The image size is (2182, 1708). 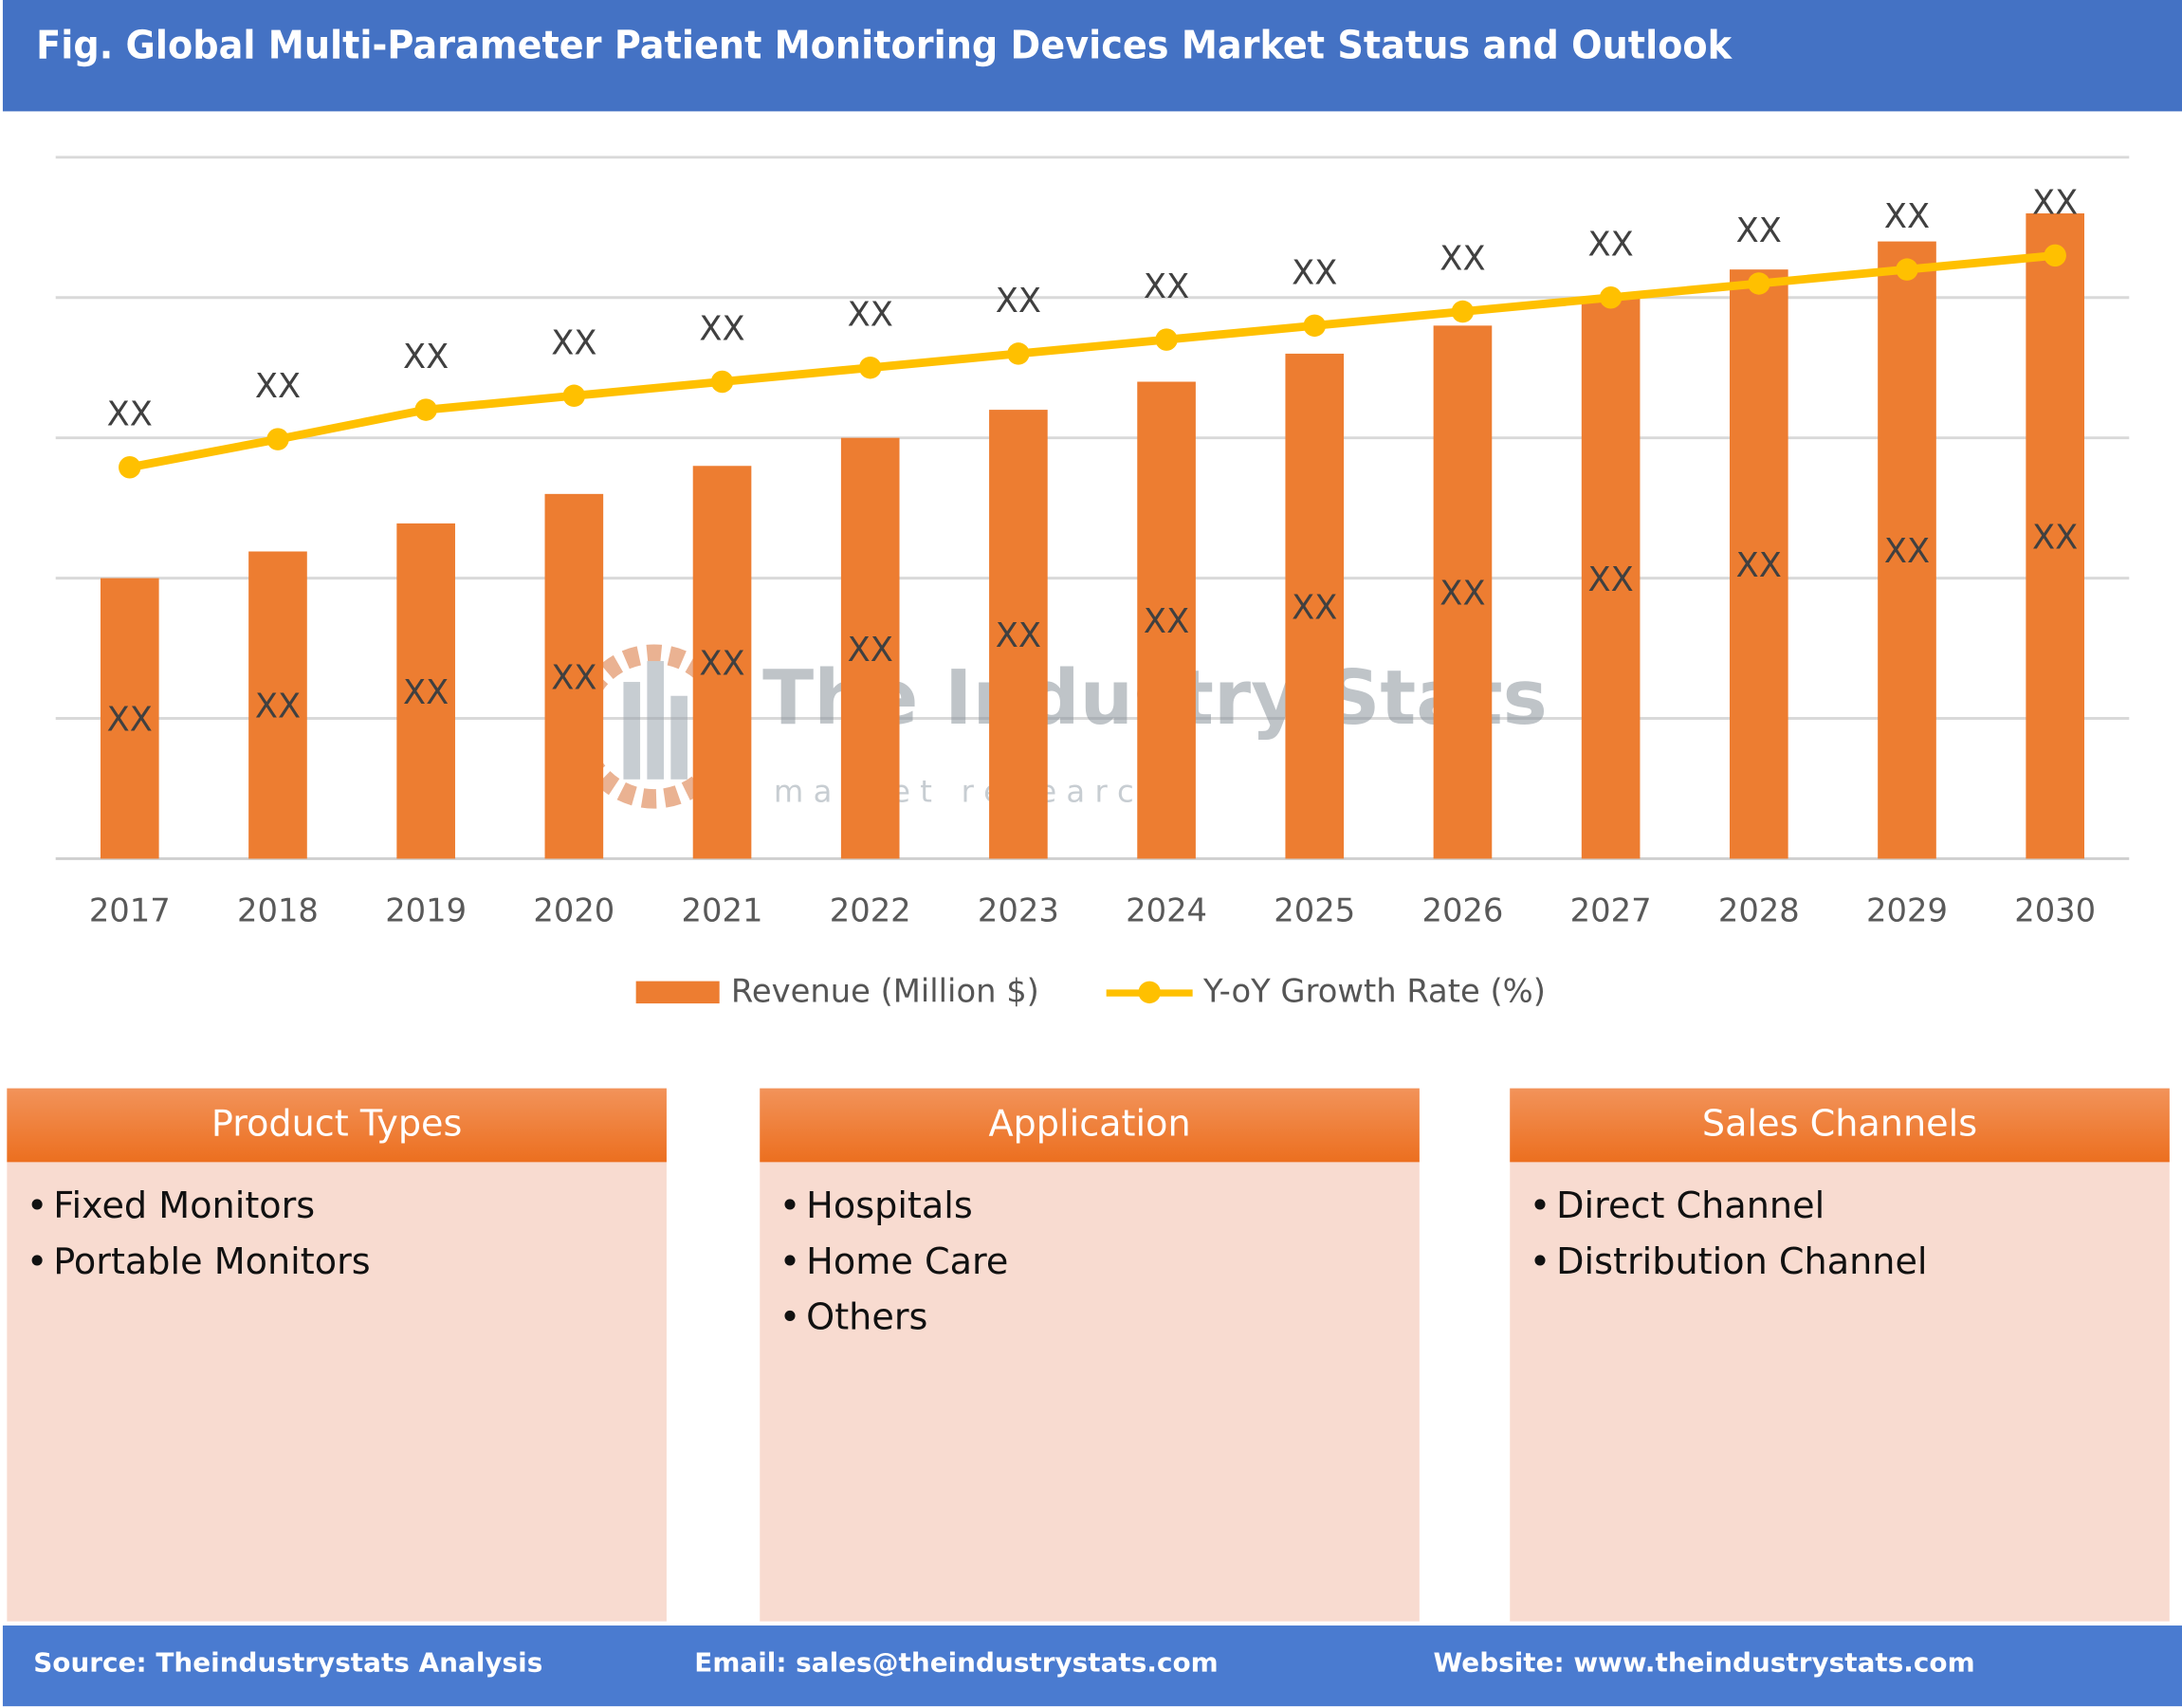 I want to click on bar-2020, so click(x=574, y=676).